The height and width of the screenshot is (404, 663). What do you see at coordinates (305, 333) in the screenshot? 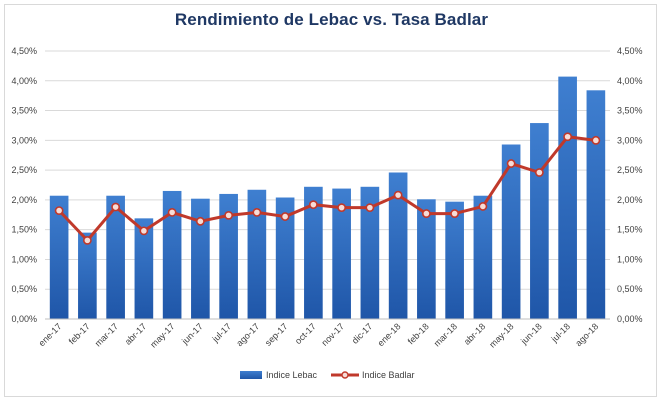
I see `x-tick-label: oct-17` at bounding box center [305, 333].